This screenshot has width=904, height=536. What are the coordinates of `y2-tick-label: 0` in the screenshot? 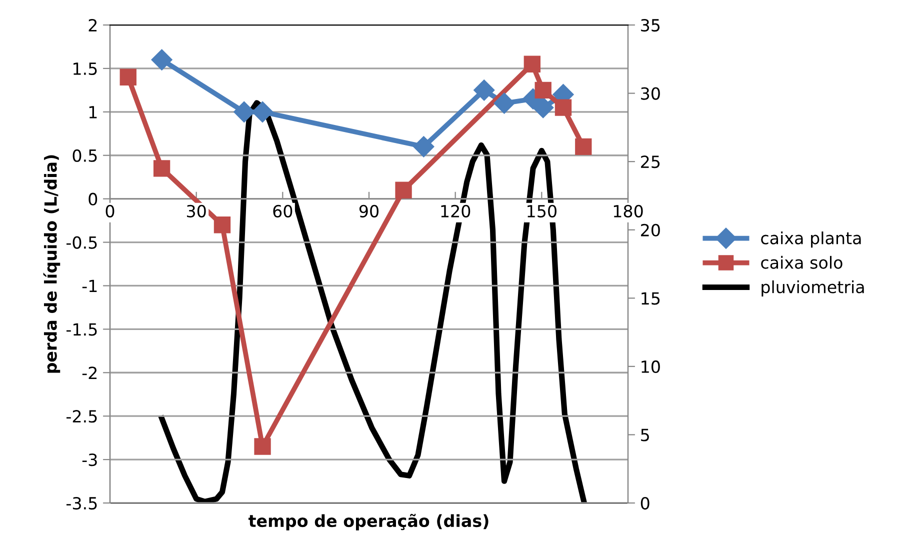 It's located at (645, 503).